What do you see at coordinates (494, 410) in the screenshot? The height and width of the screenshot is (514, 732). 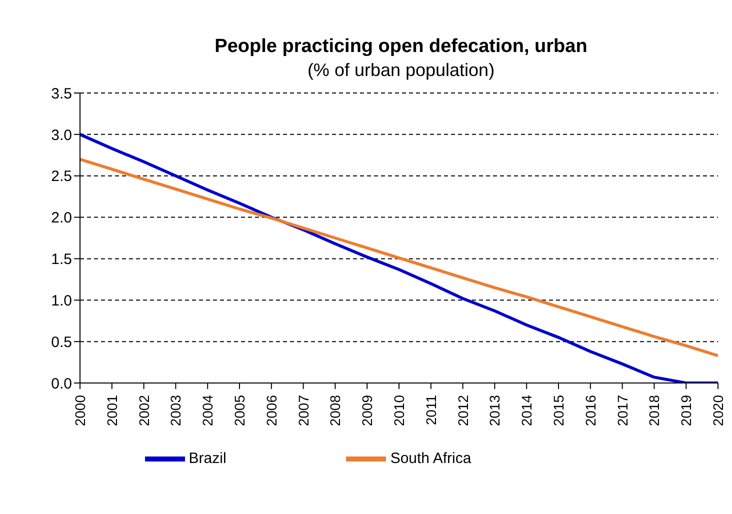 I see `x-tick-label: 2013` at bounding box center [494, 410].